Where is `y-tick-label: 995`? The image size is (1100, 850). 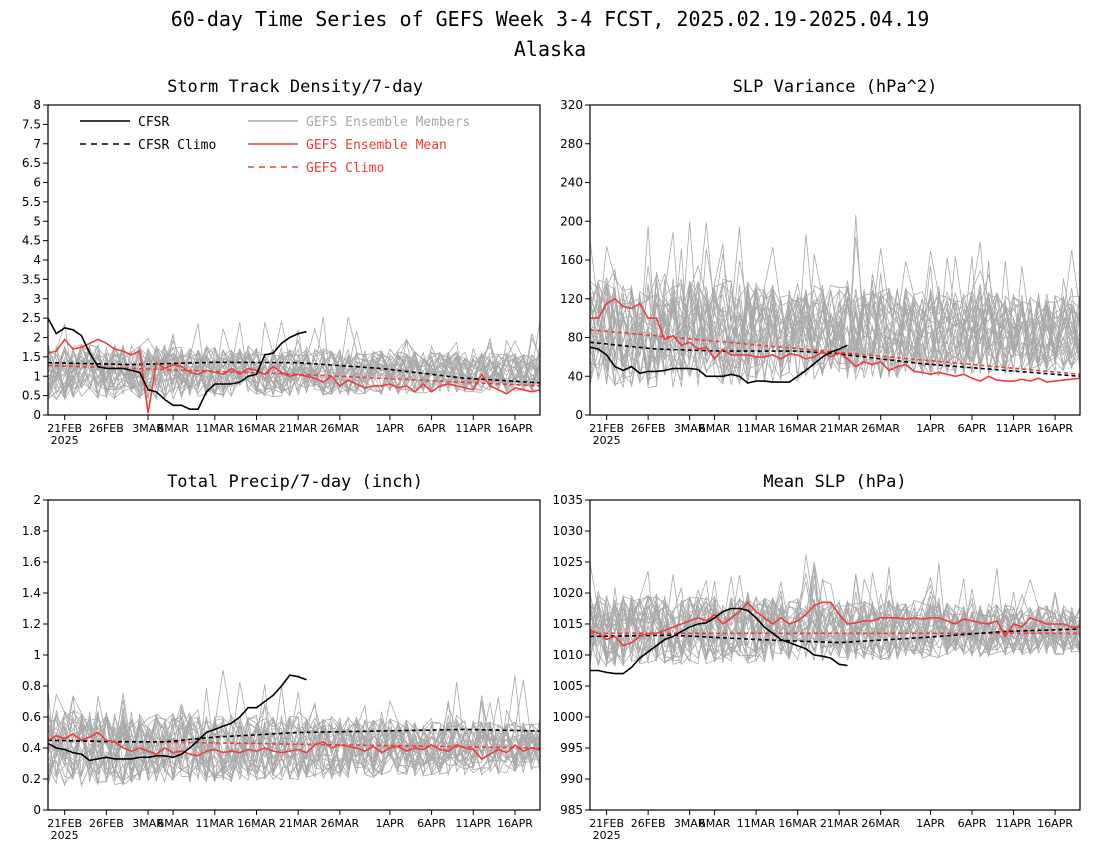
y-tick-label: 995 is located at coordinates (571, 748).